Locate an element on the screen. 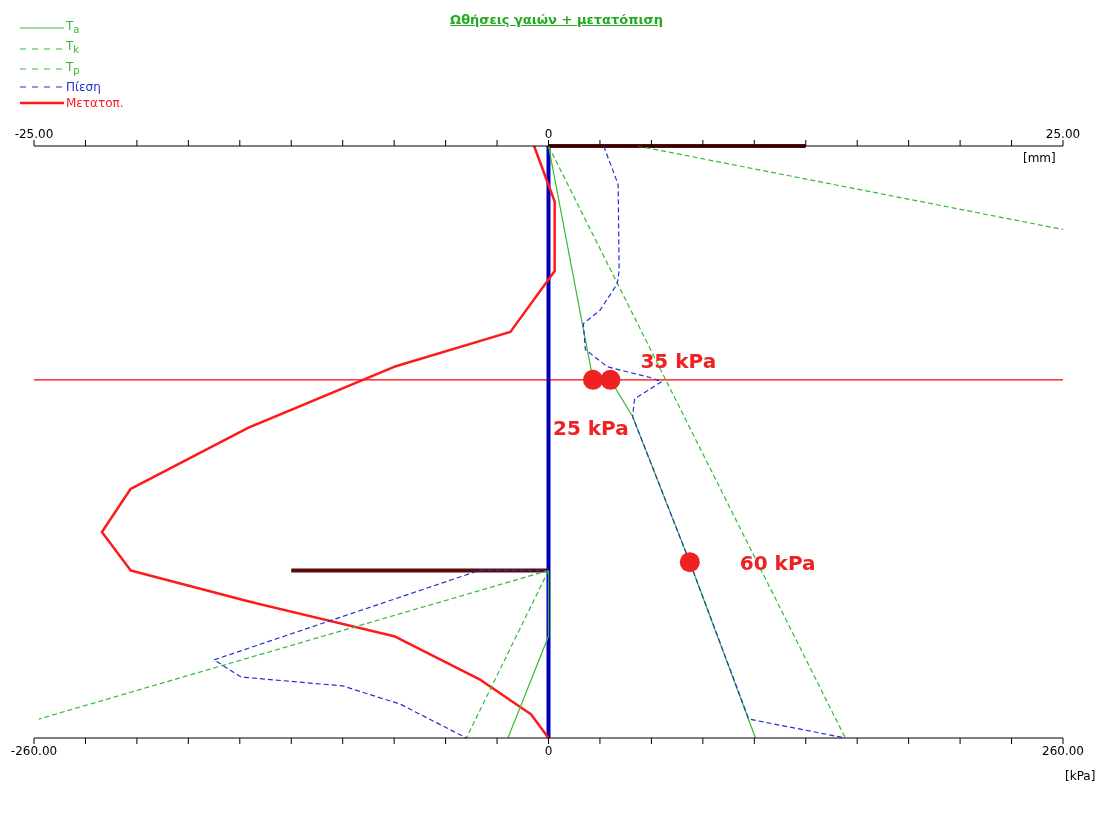 Image resolution: width=1113 pixels, height=816 pixels. x-tick-label: 260.00 is located at coordinates (1063, 750).